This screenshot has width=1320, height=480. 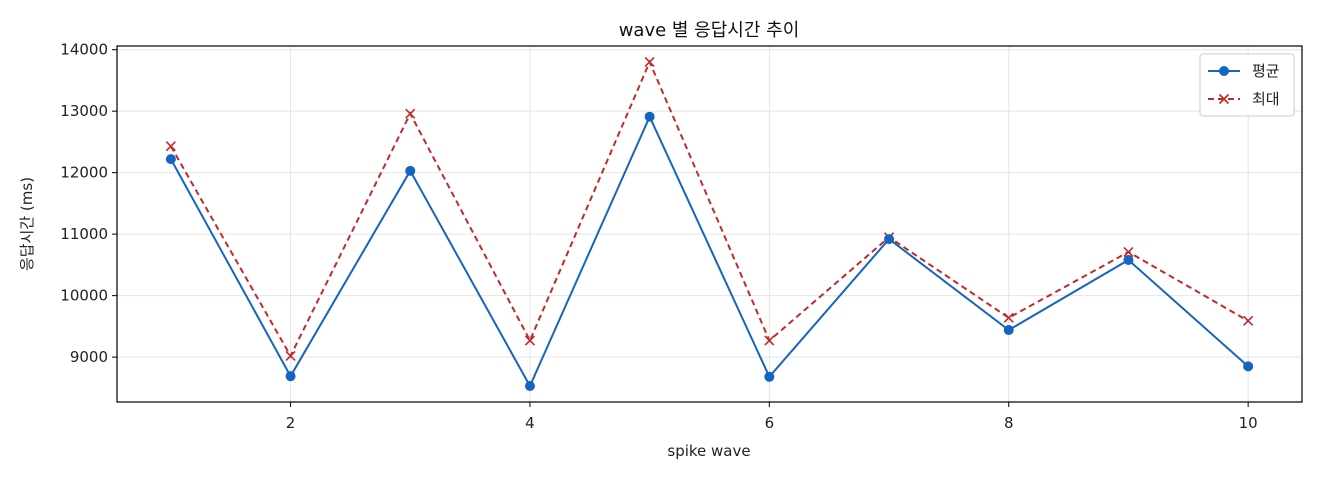 I want to click on y-tick-label: 14000, so click(x=84, y=50).